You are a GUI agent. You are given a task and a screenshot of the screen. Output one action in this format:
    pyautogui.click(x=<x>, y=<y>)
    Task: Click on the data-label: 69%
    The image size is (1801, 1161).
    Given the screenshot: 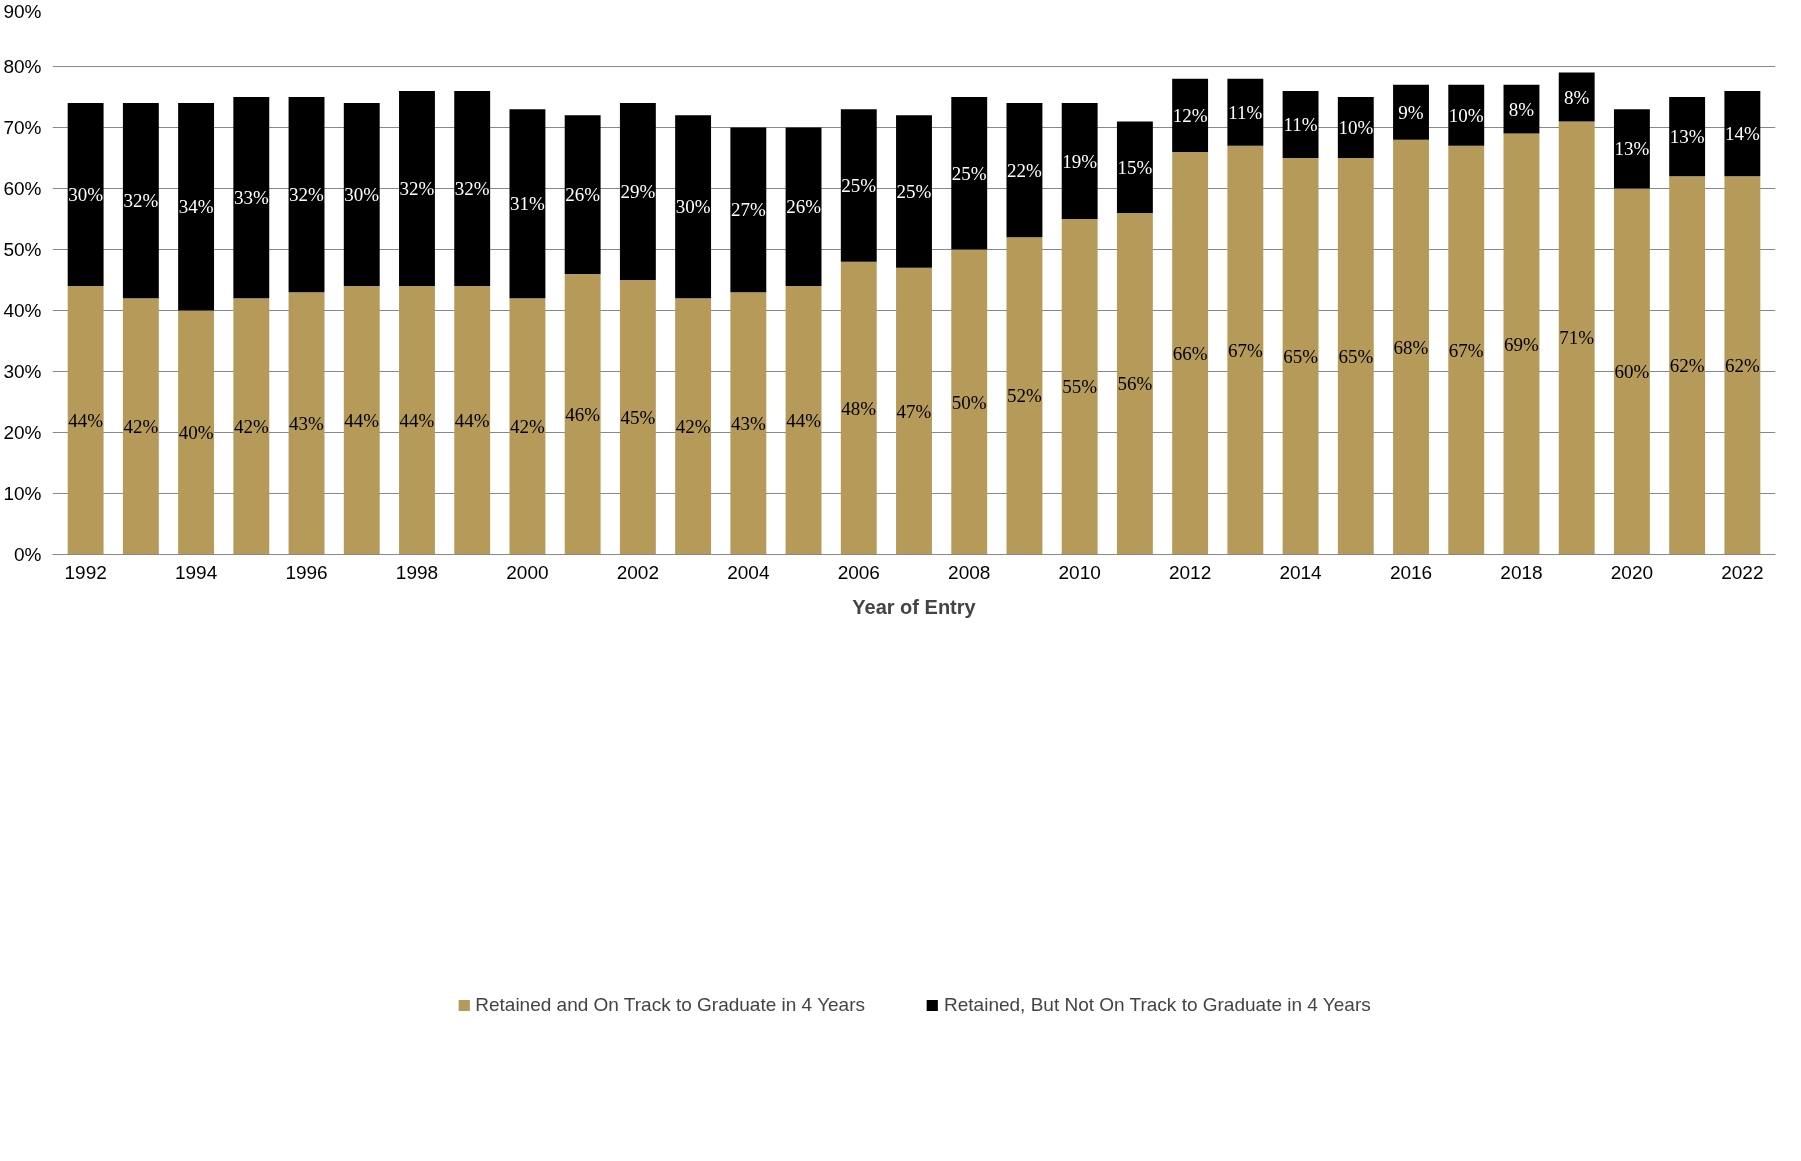 What is the action you would take?
    pyautogui.click(x=1522, y=344)
    